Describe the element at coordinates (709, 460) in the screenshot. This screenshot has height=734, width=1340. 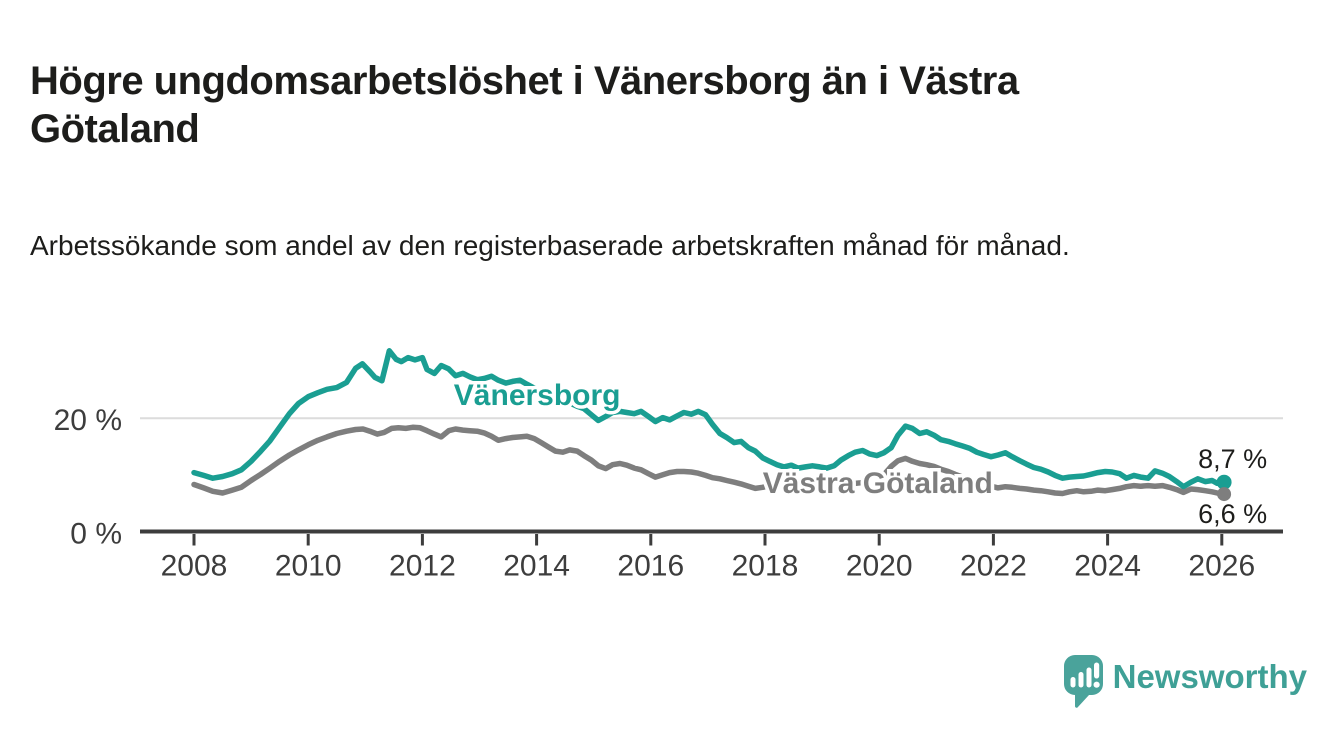
I see `series-line-vastra-gotaland` at that location.